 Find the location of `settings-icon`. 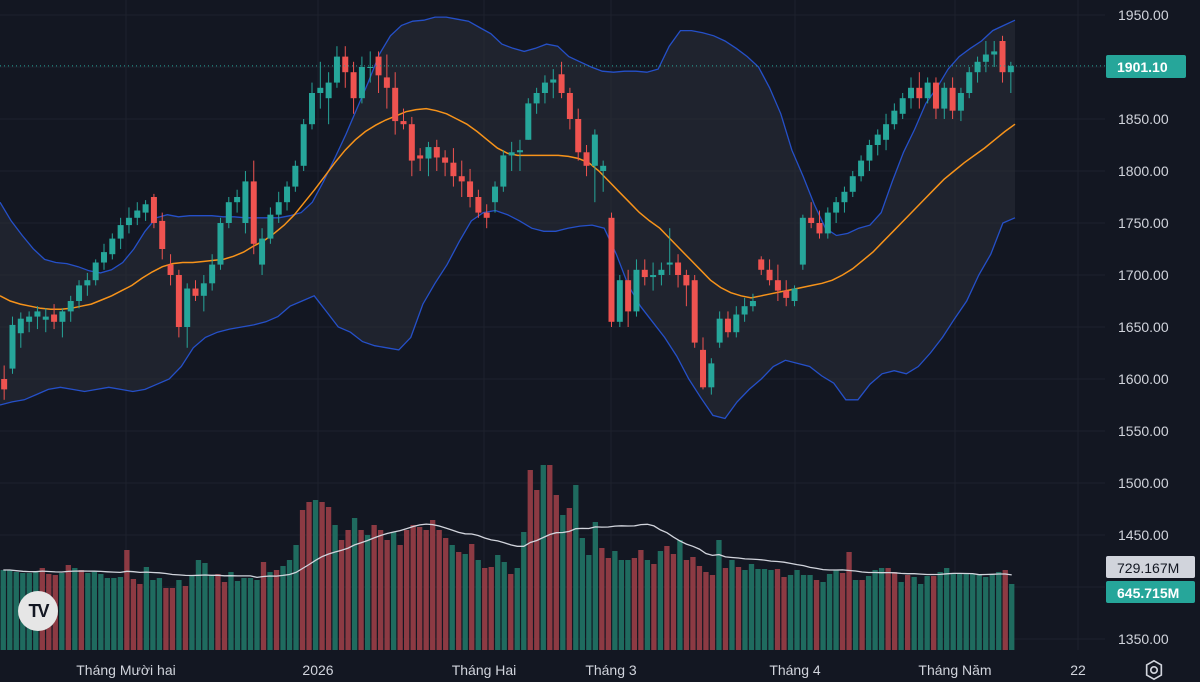

settings-icon is located at coordinates (1154, 670).